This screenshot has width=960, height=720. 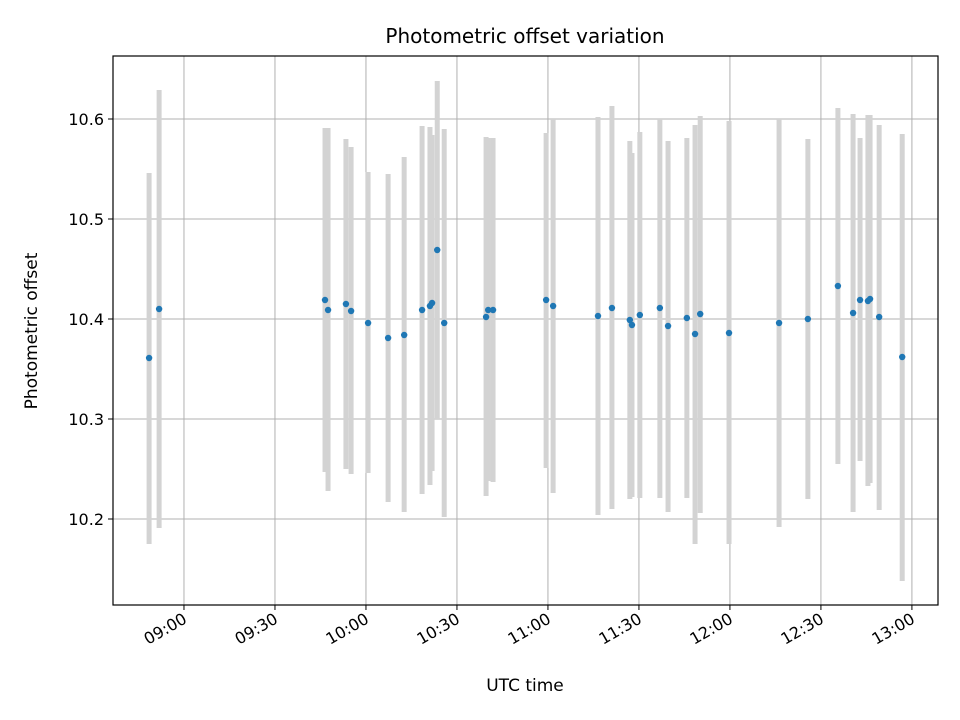 What do you see at coordinates (32, 330) in the screenshot?
I see `y-axis-title: Photometric offset` at bounding box center [32, 330].